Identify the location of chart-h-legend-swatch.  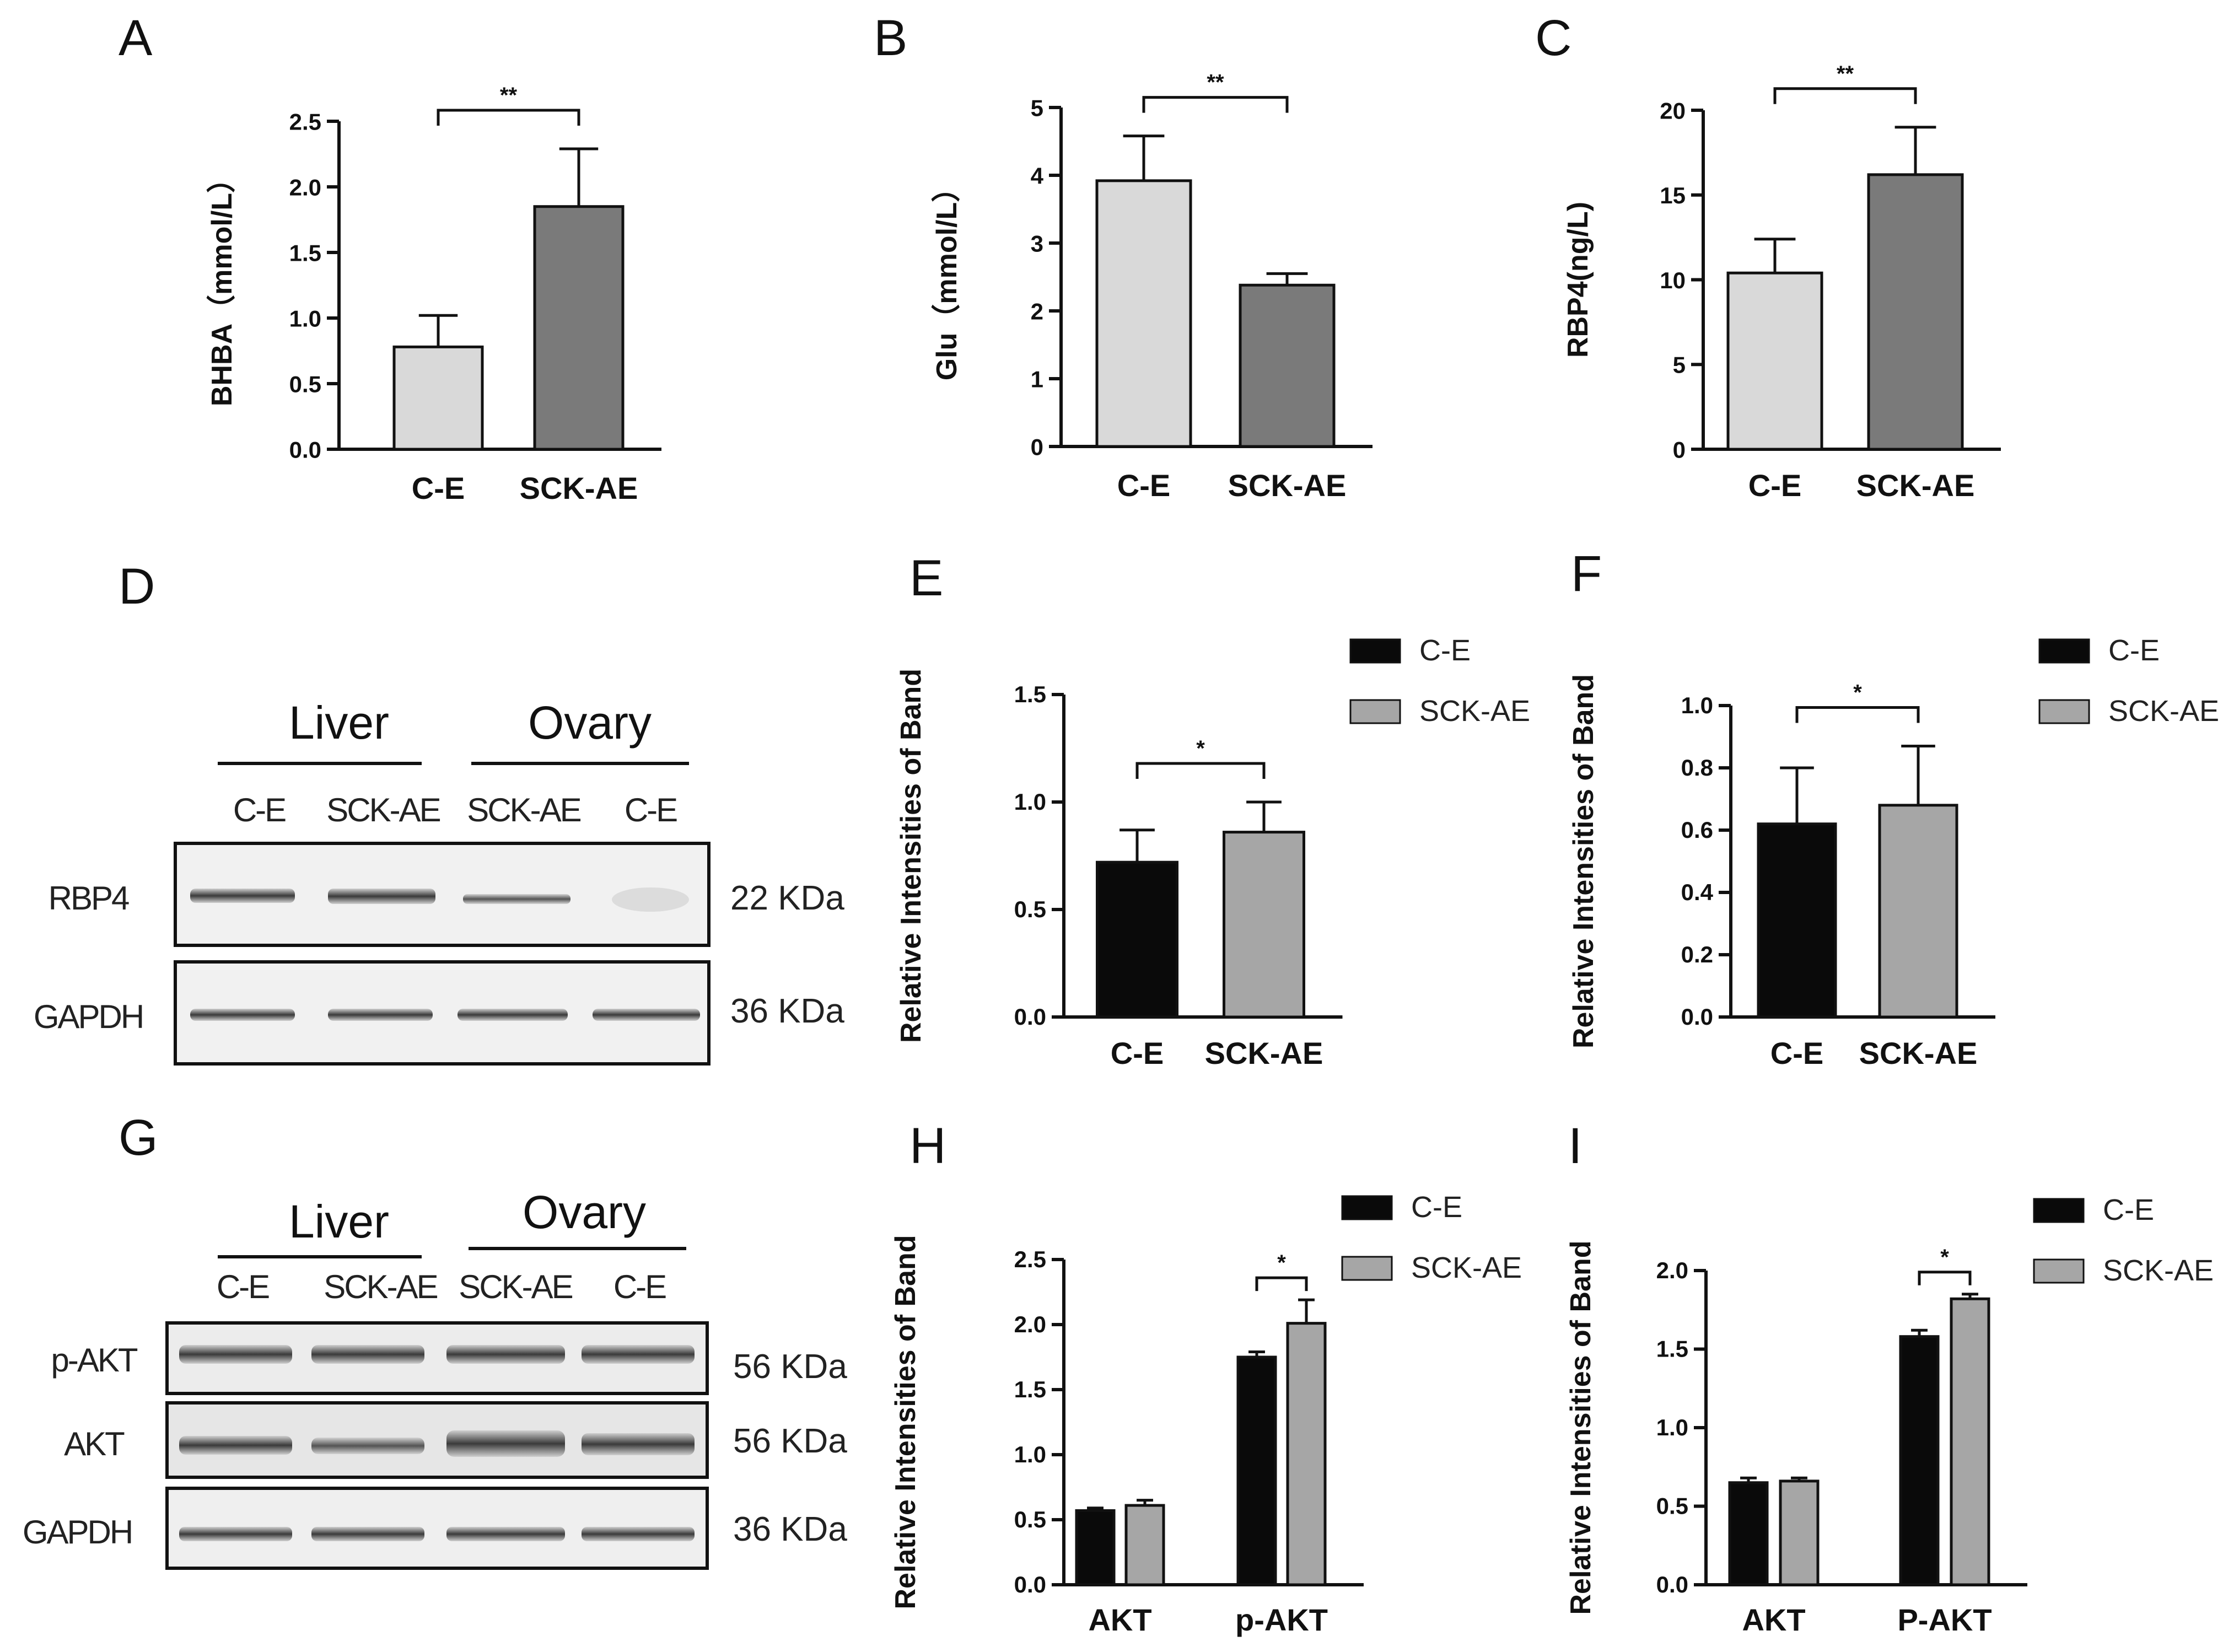
(1367, 1207).